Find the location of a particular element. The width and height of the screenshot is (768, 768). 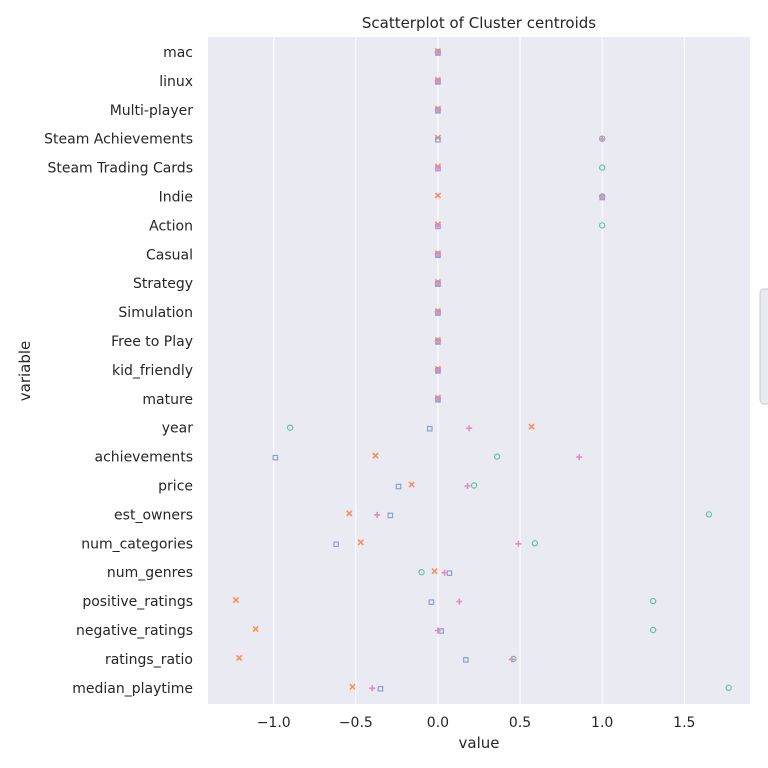

y-tick-label: Steam Trading Cards is located at coordinates (120, 169).